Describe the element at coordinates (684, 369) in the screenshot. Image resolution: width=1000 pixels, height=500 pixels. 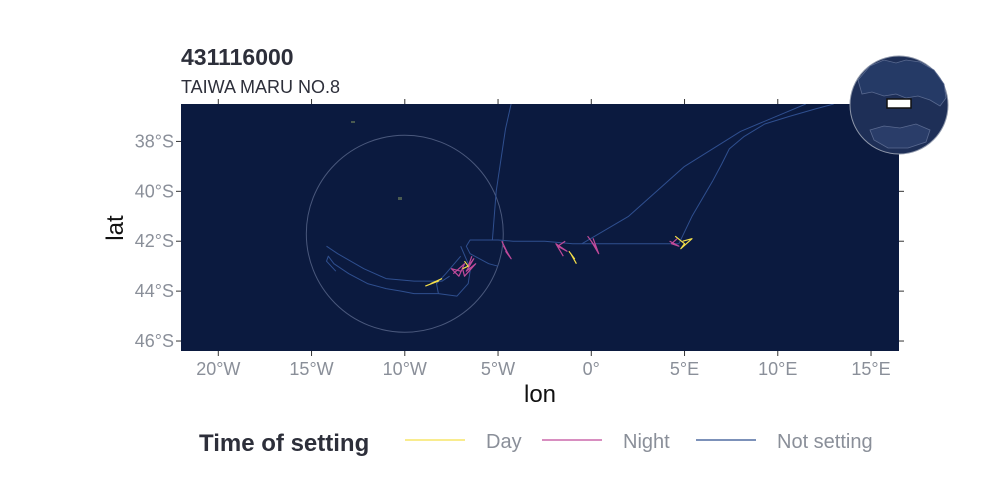
I see `x-tick-label: 5°E` at that location.